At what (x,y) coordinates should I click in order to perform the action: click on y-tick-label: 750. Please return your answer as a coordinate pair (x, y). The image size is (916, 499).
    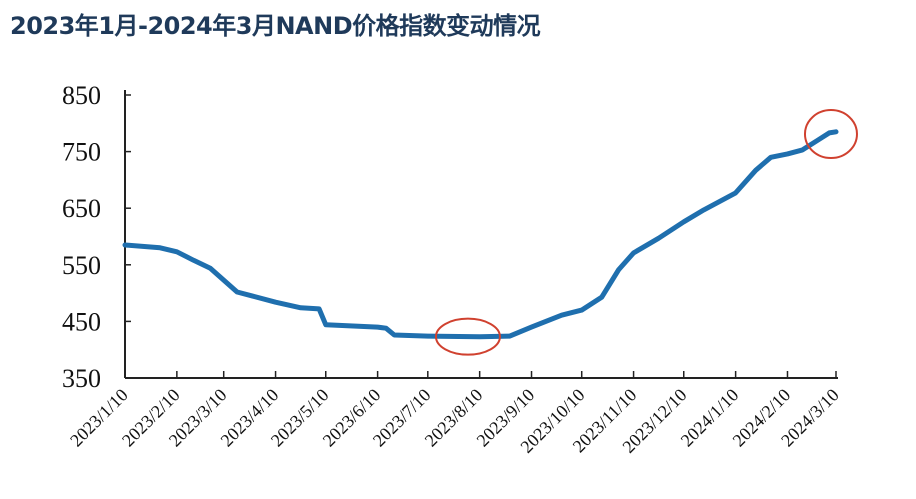
    Looking at the image, I should click on (81, 152).